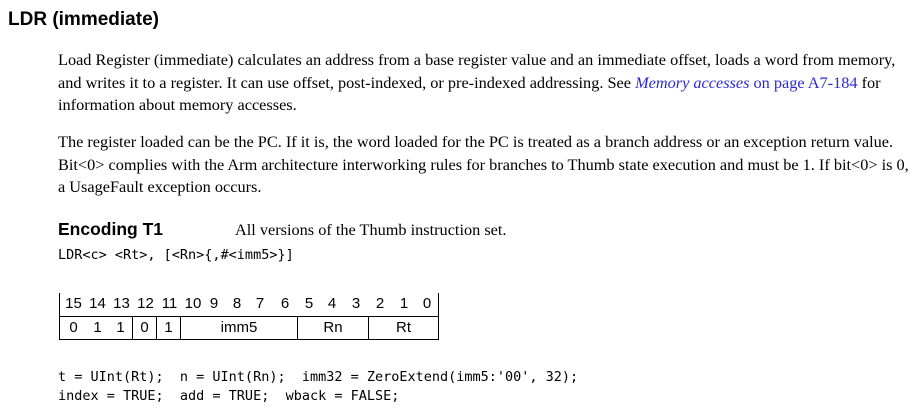  I want to click on bit-number: 8, so click(237, 303).